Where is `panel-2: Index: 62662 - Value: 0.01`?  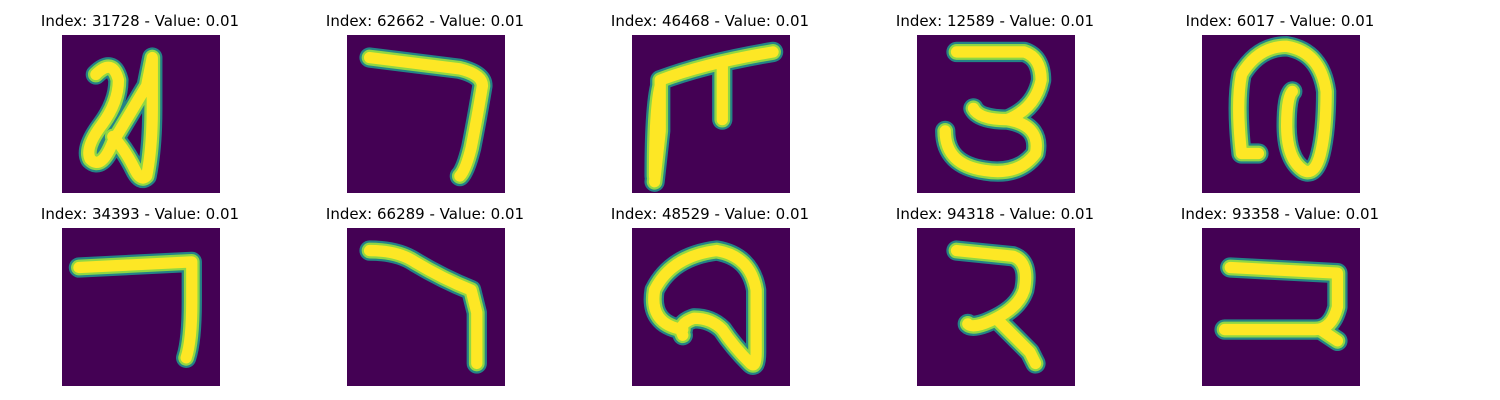 panel-2: Index: 62662 - Value: 0.01 is located at coordinates (425, 104).